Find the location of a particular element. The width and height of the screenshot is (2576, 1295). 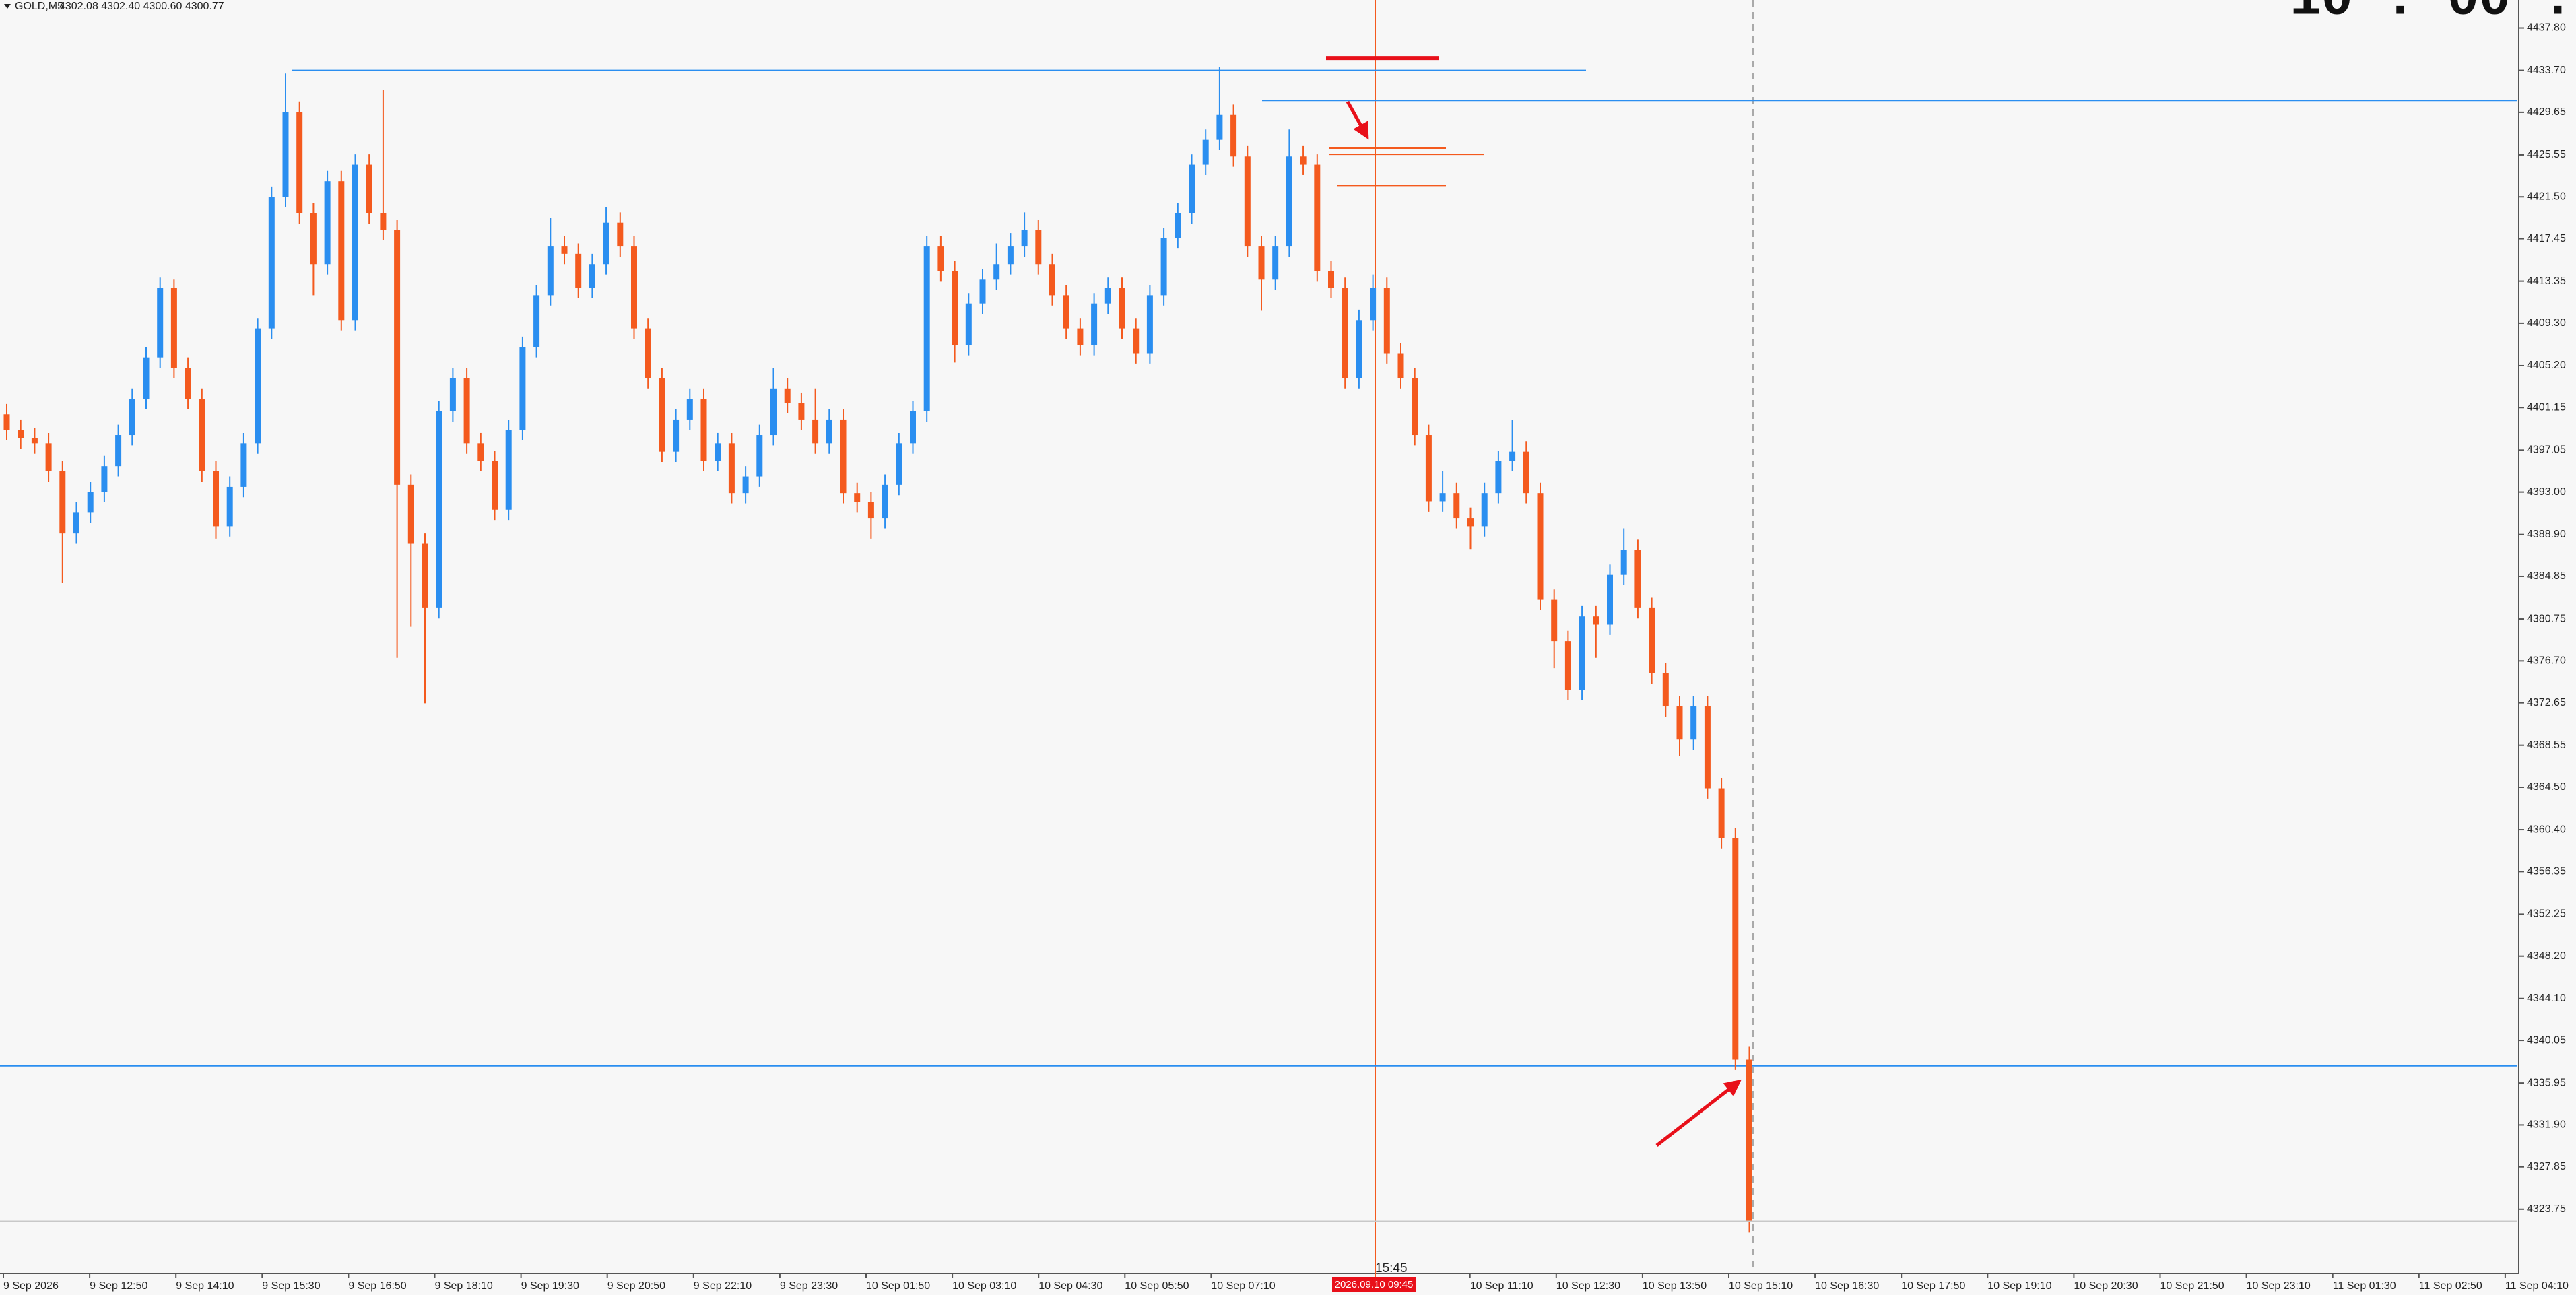

y-tick-label: 4433.70 is located at coordinates (2546, 70).